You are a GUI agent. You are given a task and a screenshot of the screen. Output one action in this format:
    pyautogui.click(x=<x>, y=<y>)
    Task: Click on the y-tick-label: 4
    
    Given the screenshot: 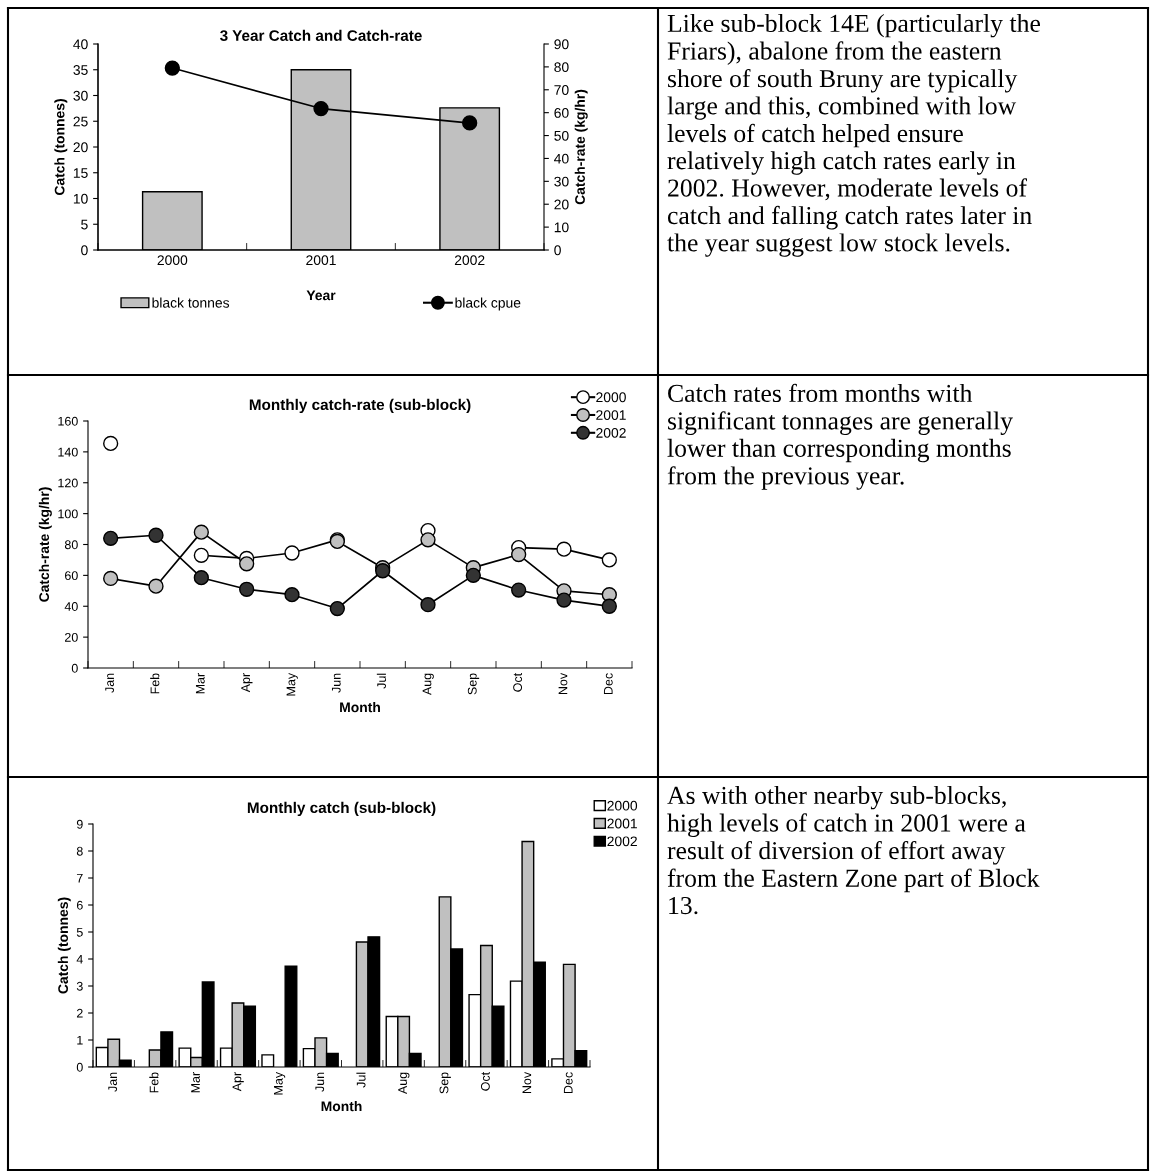 What is the action you would take?
    pyautogui.click(x=79, y=959)
    